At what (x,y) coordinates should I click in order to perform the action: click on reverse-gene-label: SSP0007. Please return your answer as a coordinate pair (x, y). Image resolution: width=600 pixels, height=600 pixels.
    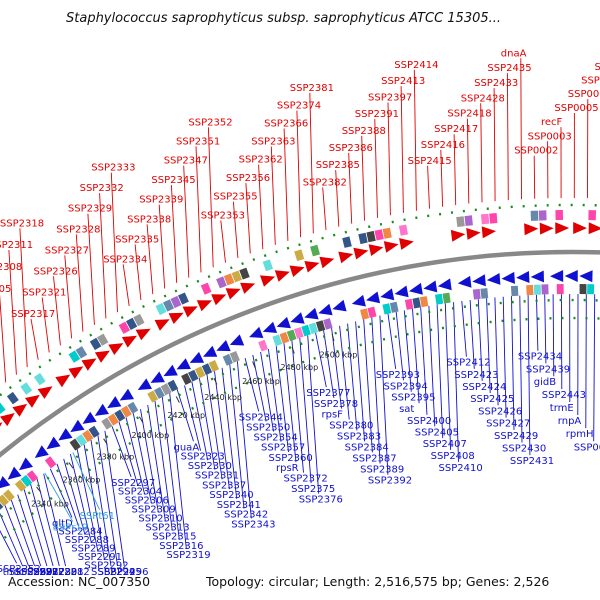
    Looking at the image, I should click on (587, 447).